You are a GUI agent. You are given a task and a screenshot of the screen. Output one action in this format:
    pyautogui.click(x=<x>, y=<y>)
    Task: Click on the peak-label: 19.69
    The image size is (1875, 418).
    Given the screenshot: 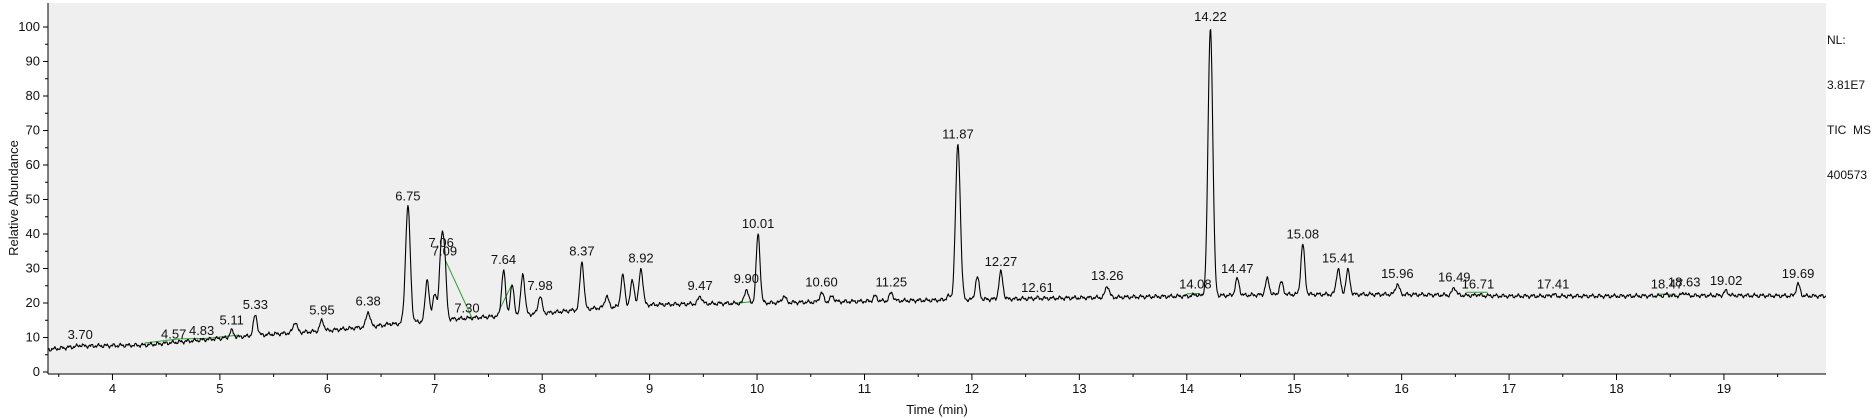 What is the action you would take?
    pyautogui.click(x=1798, y=273)
    